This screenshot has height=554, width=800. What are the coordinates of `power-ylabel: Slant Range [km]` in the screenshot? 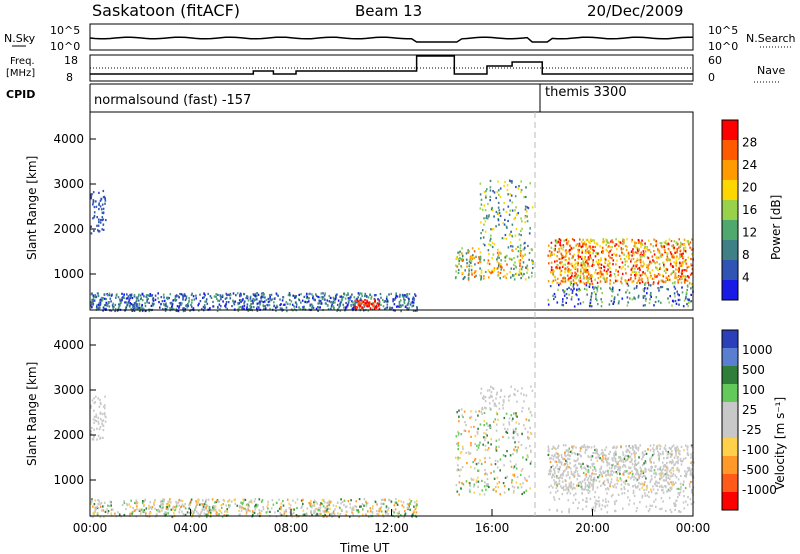 It's located at (32, 208).